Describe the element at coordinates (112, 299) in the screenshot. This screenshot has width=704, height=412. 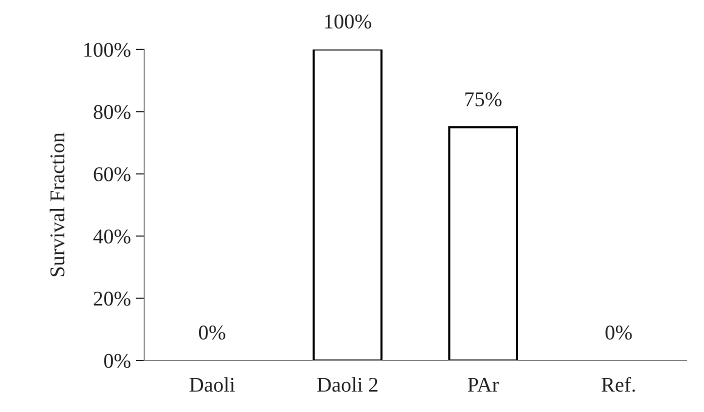
I see `y-tick-label: 20%` at that location.